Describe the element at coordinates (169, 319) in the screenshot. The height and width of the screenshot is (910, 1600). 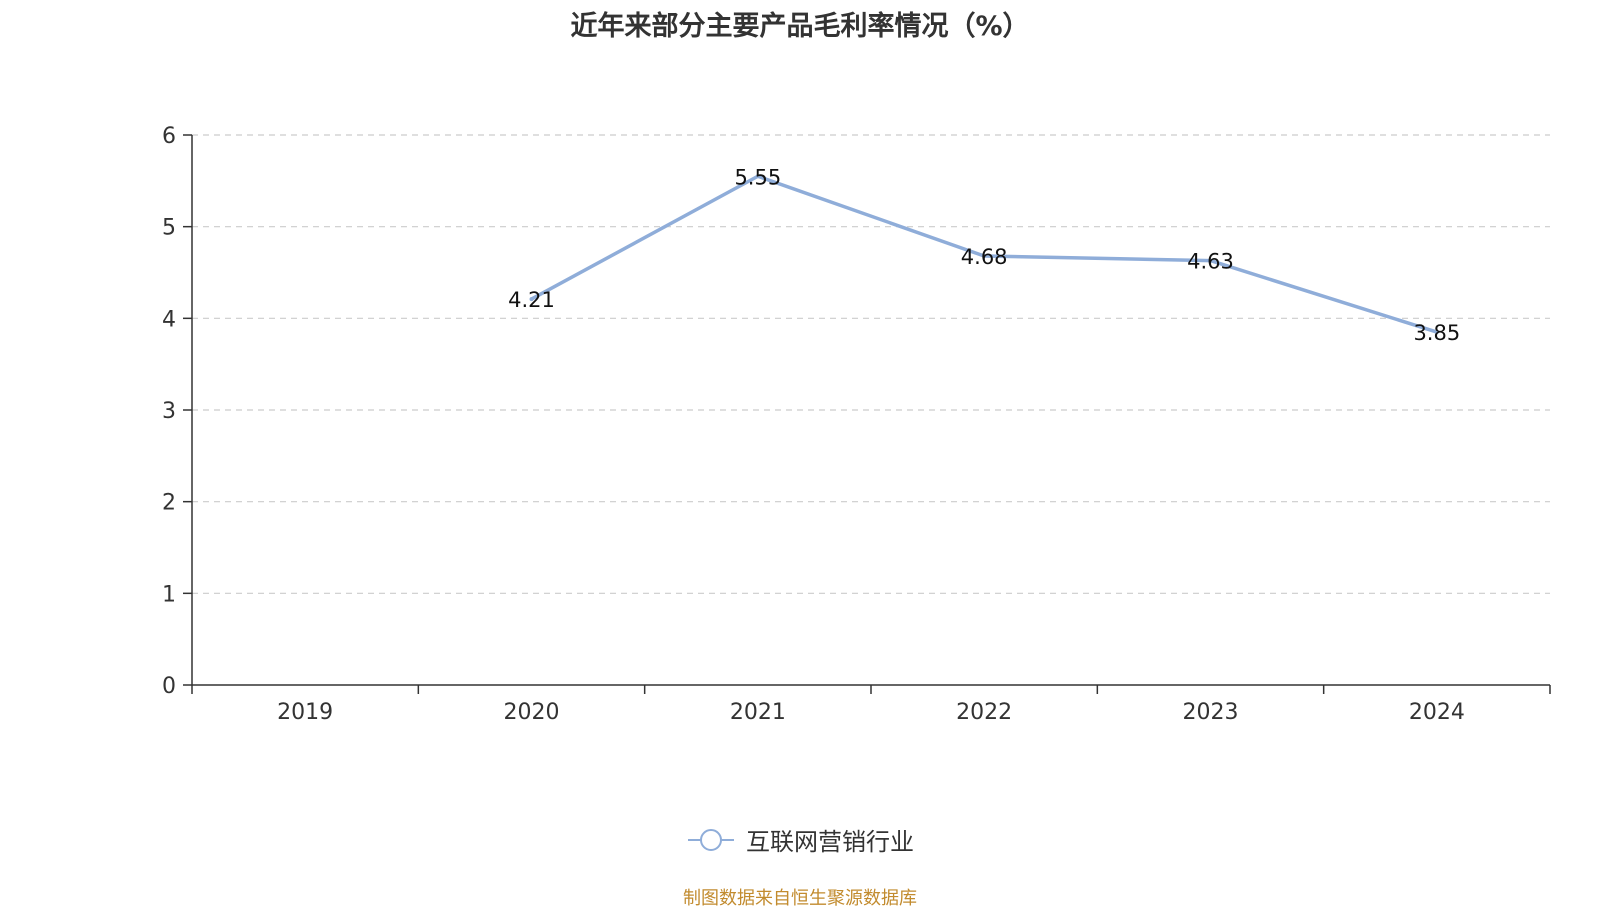
I see `y-tick-label: 4` at that location.